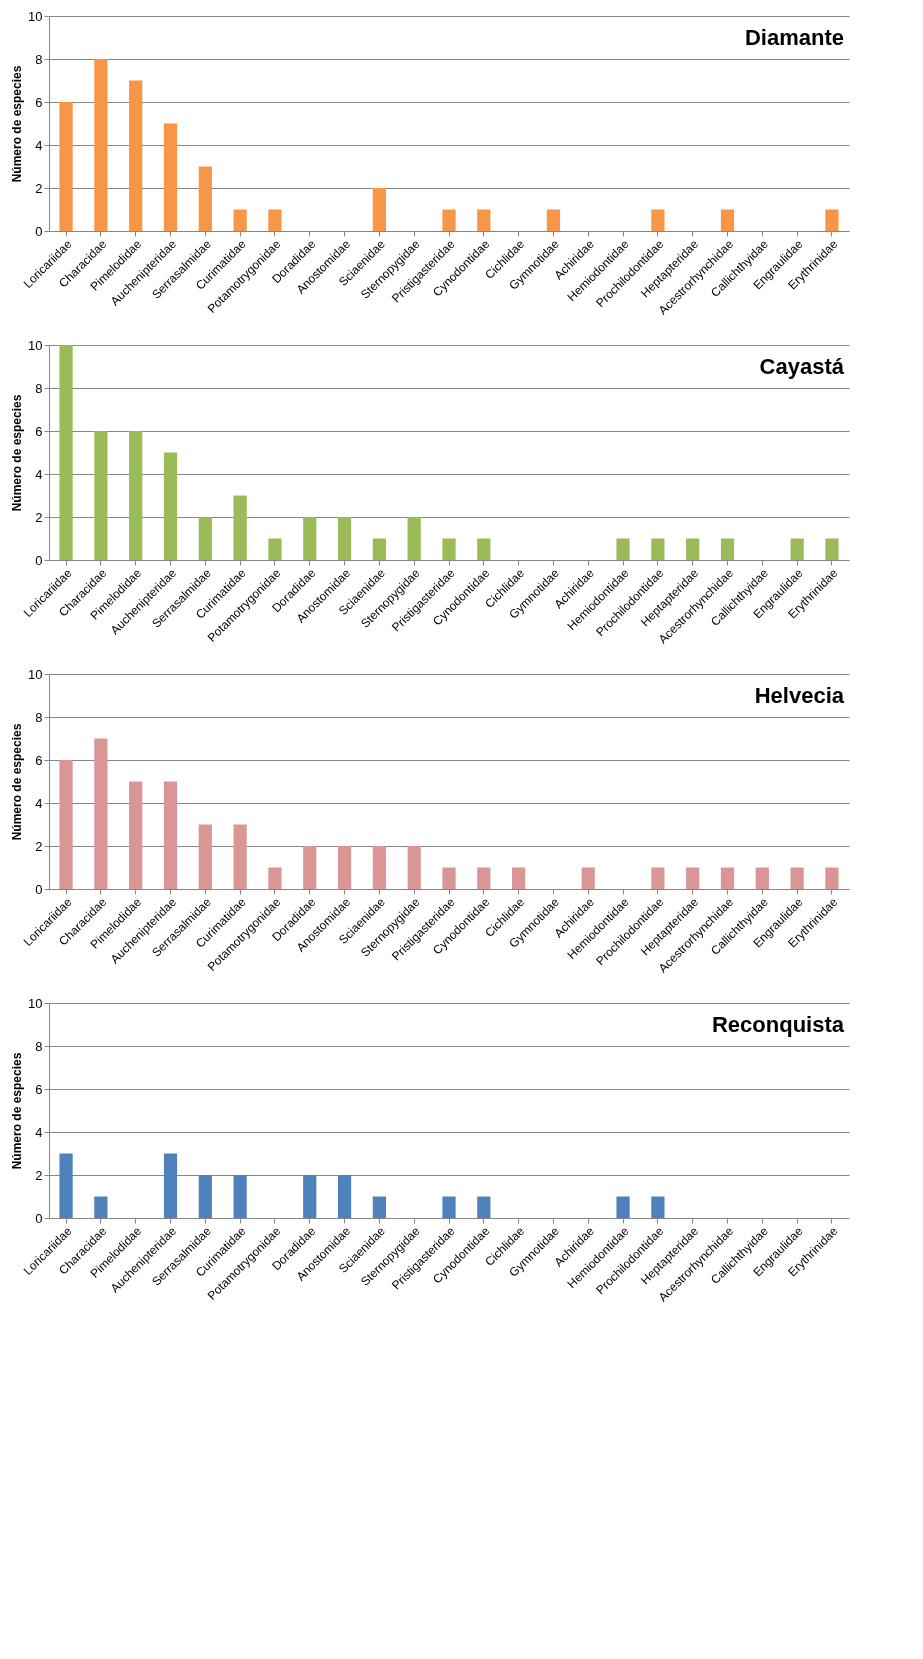 The height and width of the screenshot is (1659, 923). Describe the element at coordinates (778, 1024) in the screenshot. I see `chart-title: Reconquista` at that location.